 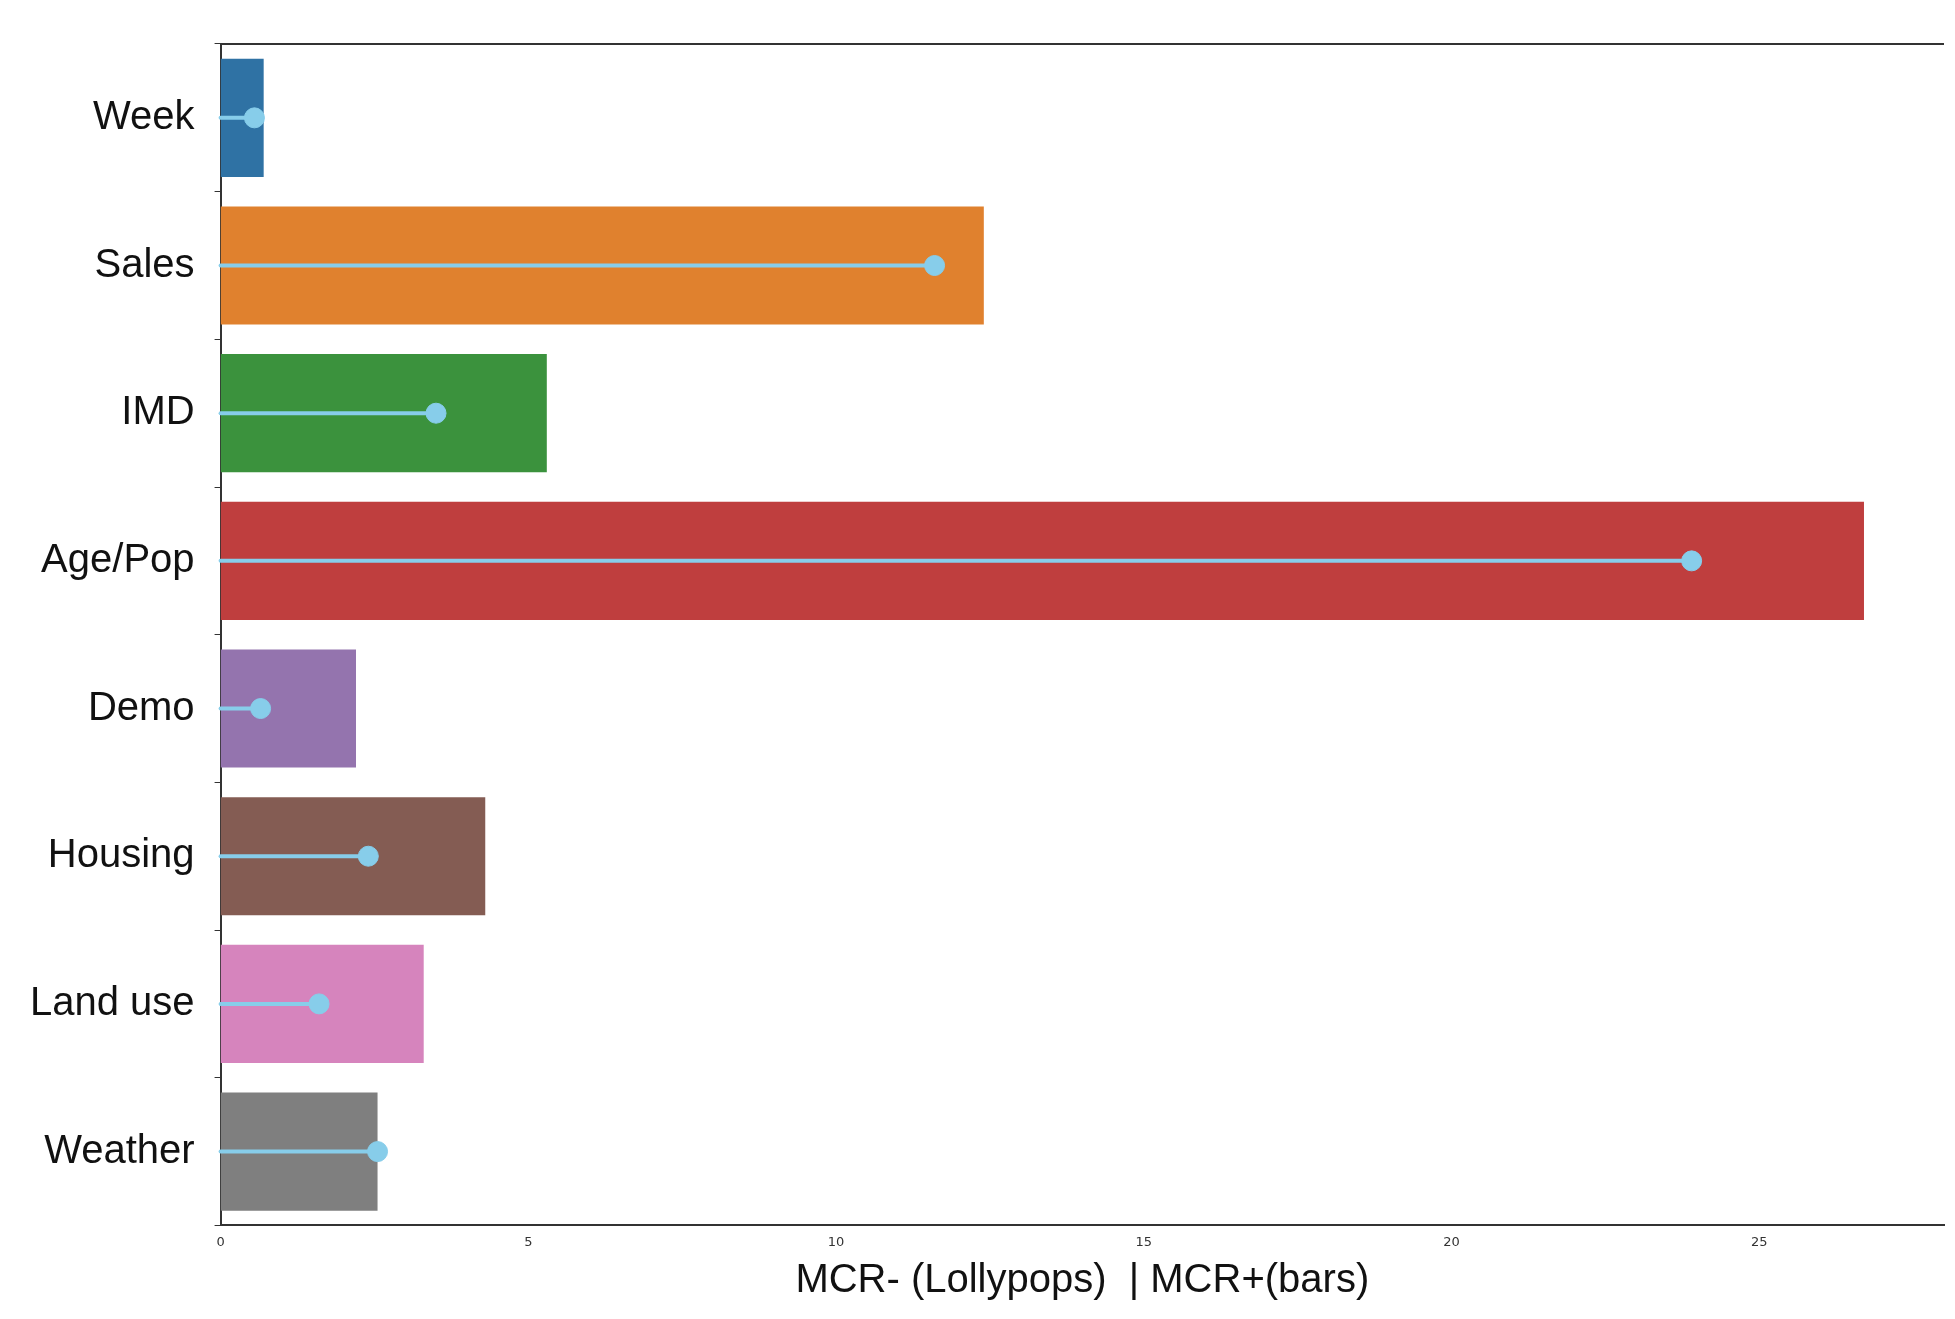 I want to click on x-tick-label: 15, so click(x=1144, y=1241).